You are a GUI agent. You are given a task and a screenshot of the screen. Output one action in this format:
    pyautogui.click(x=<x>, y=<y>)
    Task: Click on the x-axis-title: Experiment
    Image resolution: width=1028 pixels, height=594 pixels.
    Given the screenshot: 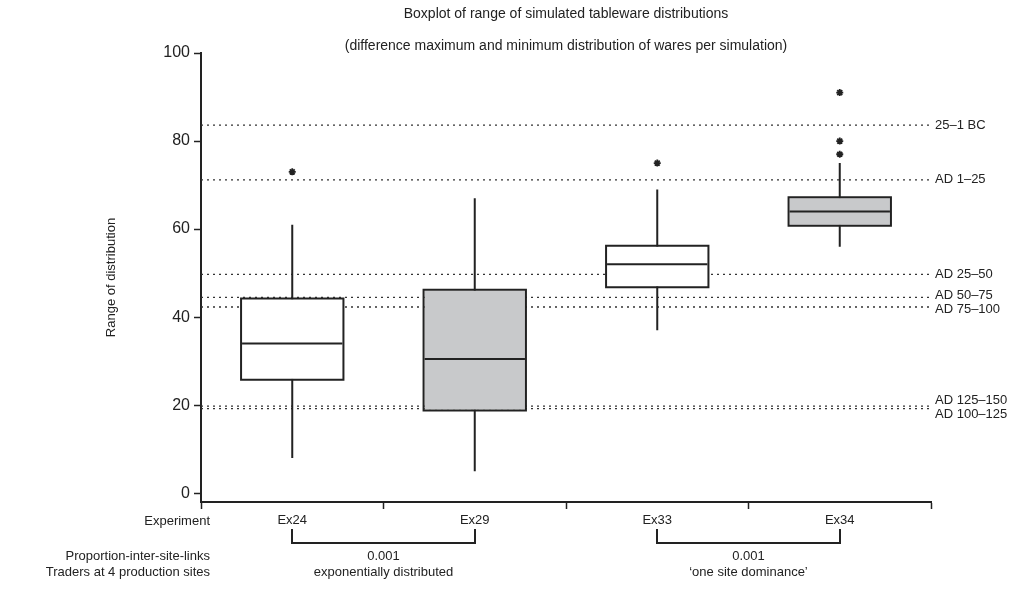 What is the action you would take?
    pyautogui.click(x=177, y=520)
    